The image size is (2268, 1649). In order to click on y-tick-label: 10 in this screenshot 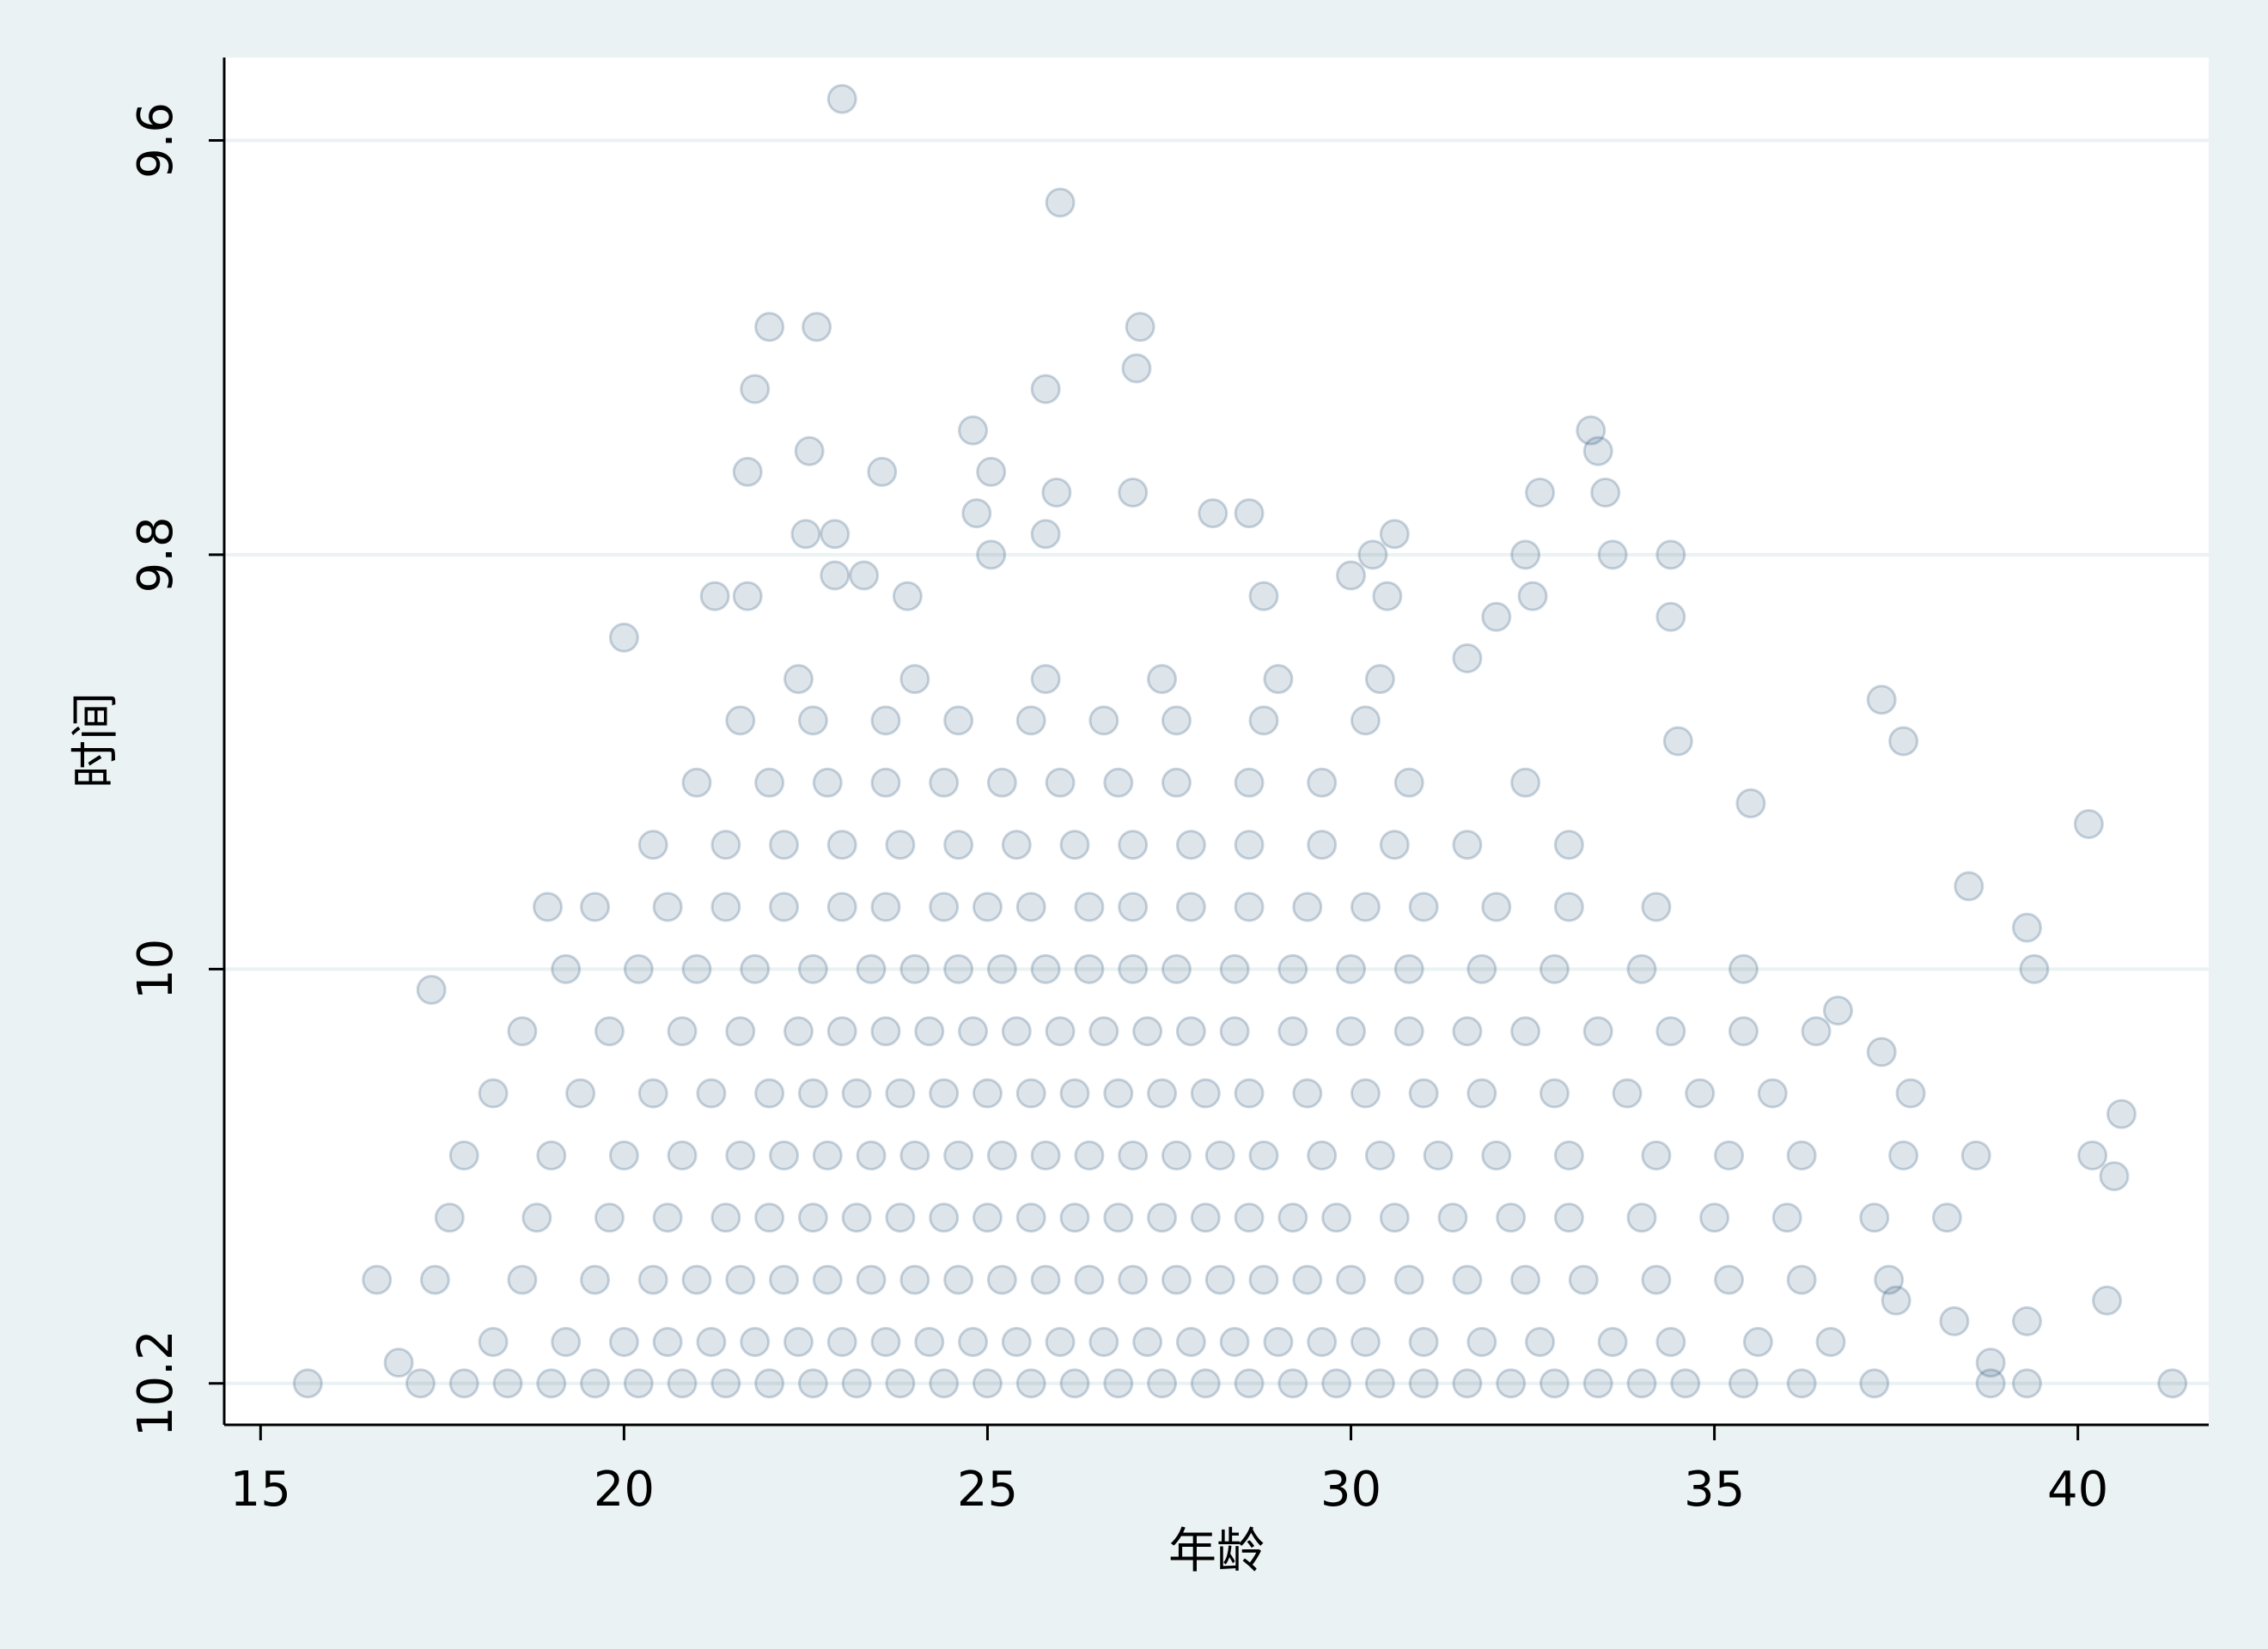, I will do `click(156, 970)`.